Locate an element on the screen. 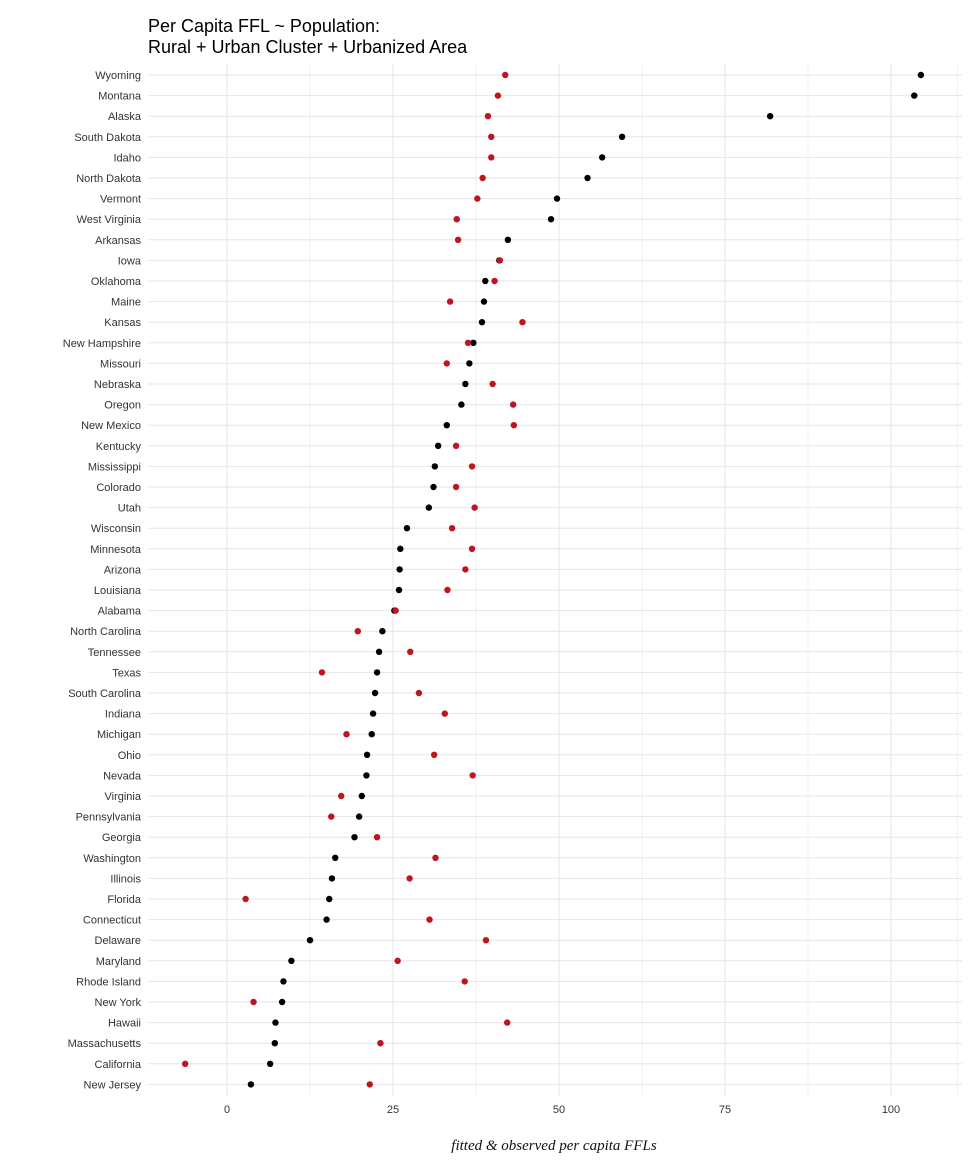 This screenshot has width=980, height=1172. y-tick-label: Idaho is located at coordinates (127, 158).